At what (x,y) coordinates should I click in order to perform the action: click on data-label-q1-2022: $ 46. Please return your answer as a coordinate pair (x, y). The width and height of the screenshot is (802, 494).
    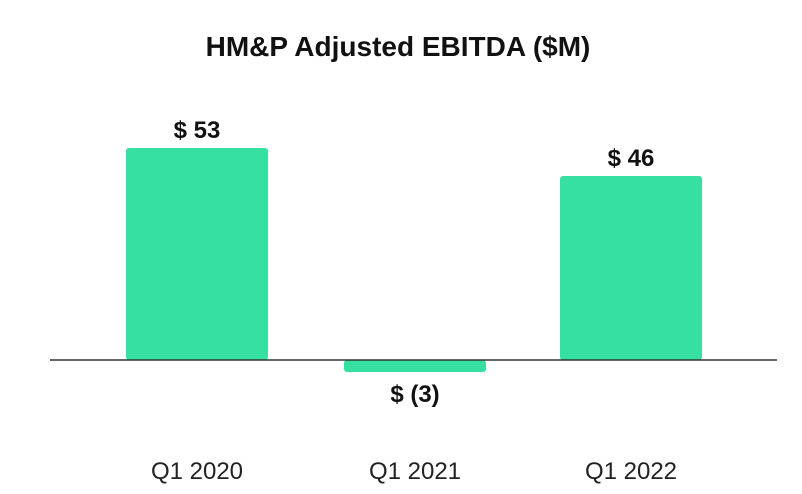
    Looking at the image, I should click on (631, 158).